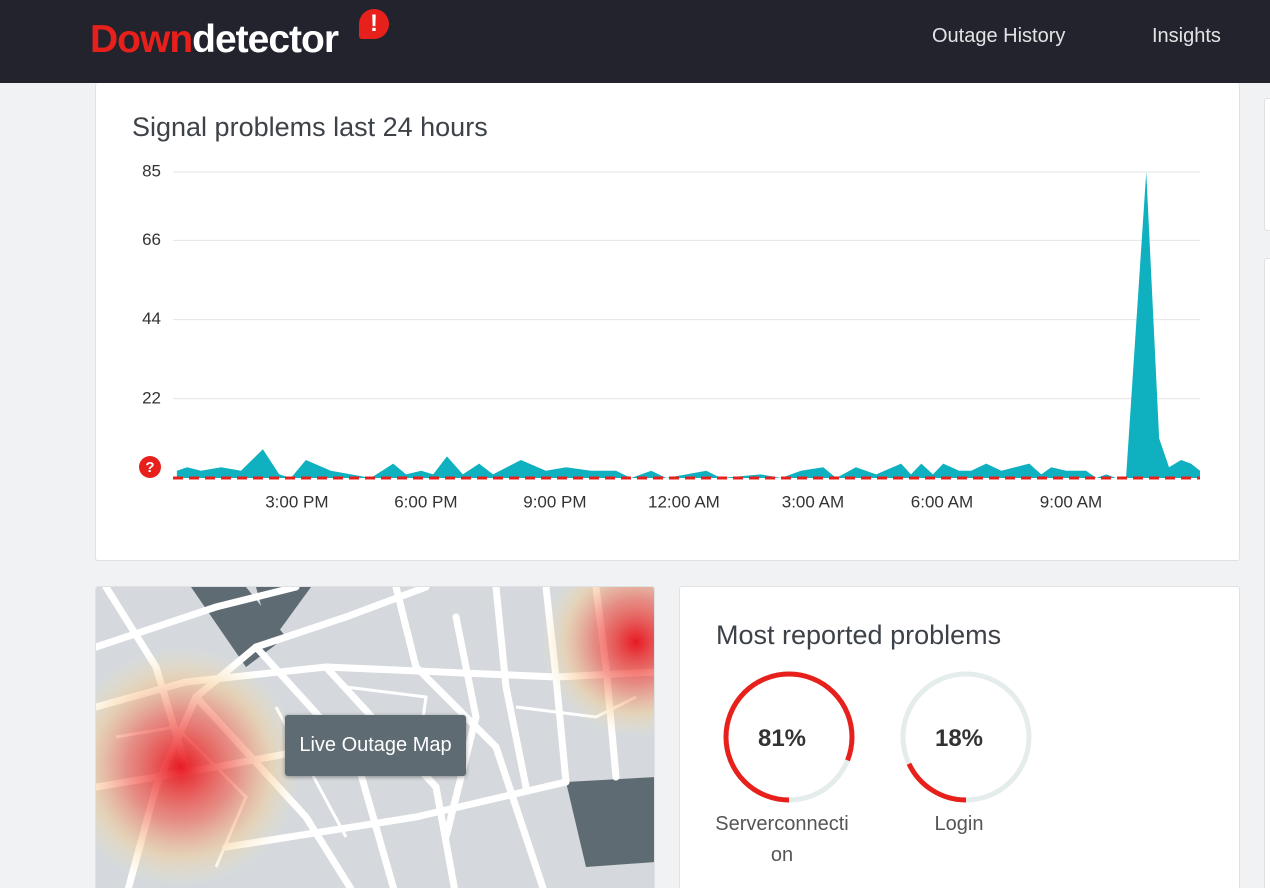  What do you see at coordinates (813, 501) in the screenshot?
I see `x-tick-label: 3:00 AM` at bounding box center [813, 501].